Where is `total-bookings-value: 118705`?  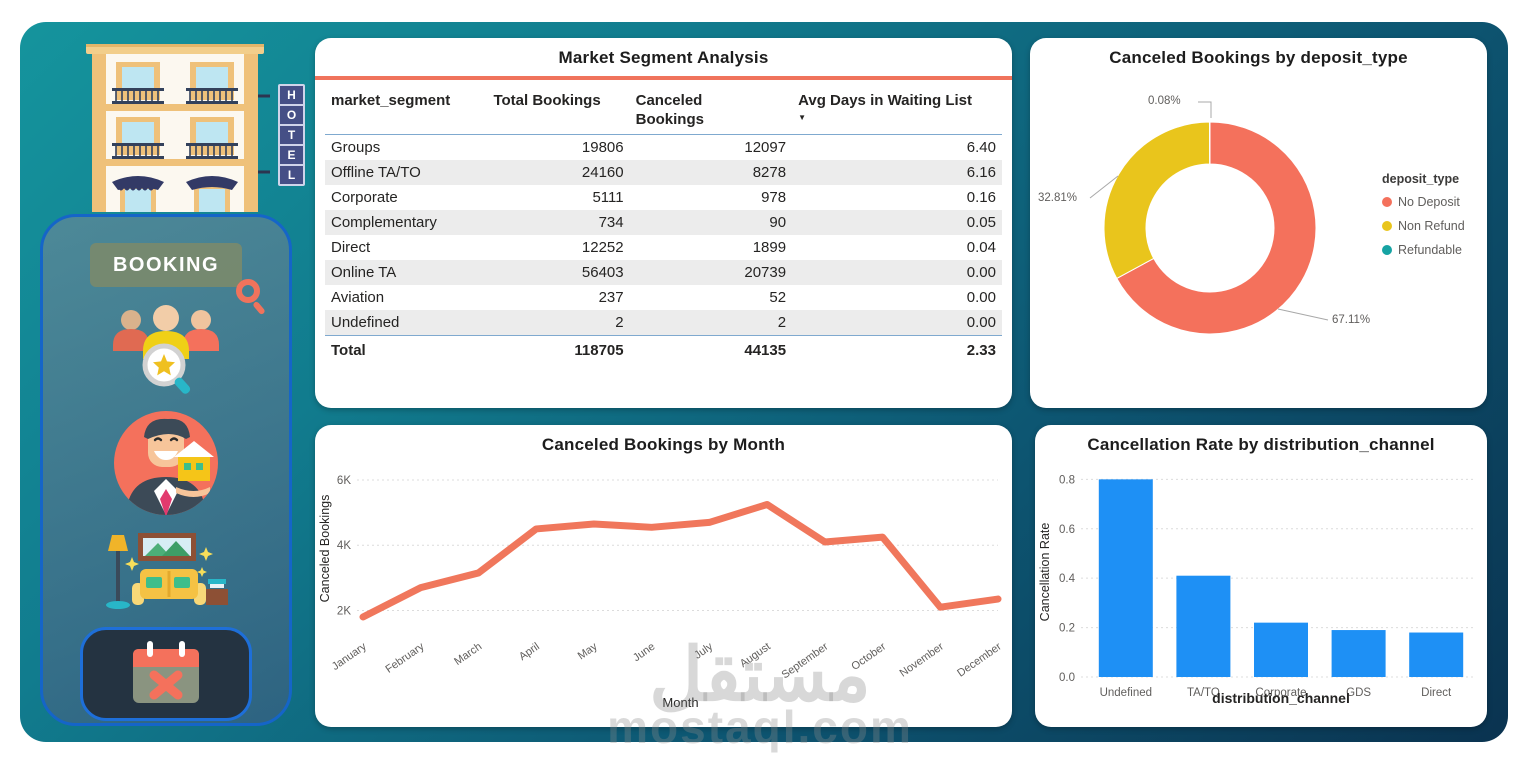 total-bookings-value: 118705 is located at coordinates (558, 349).